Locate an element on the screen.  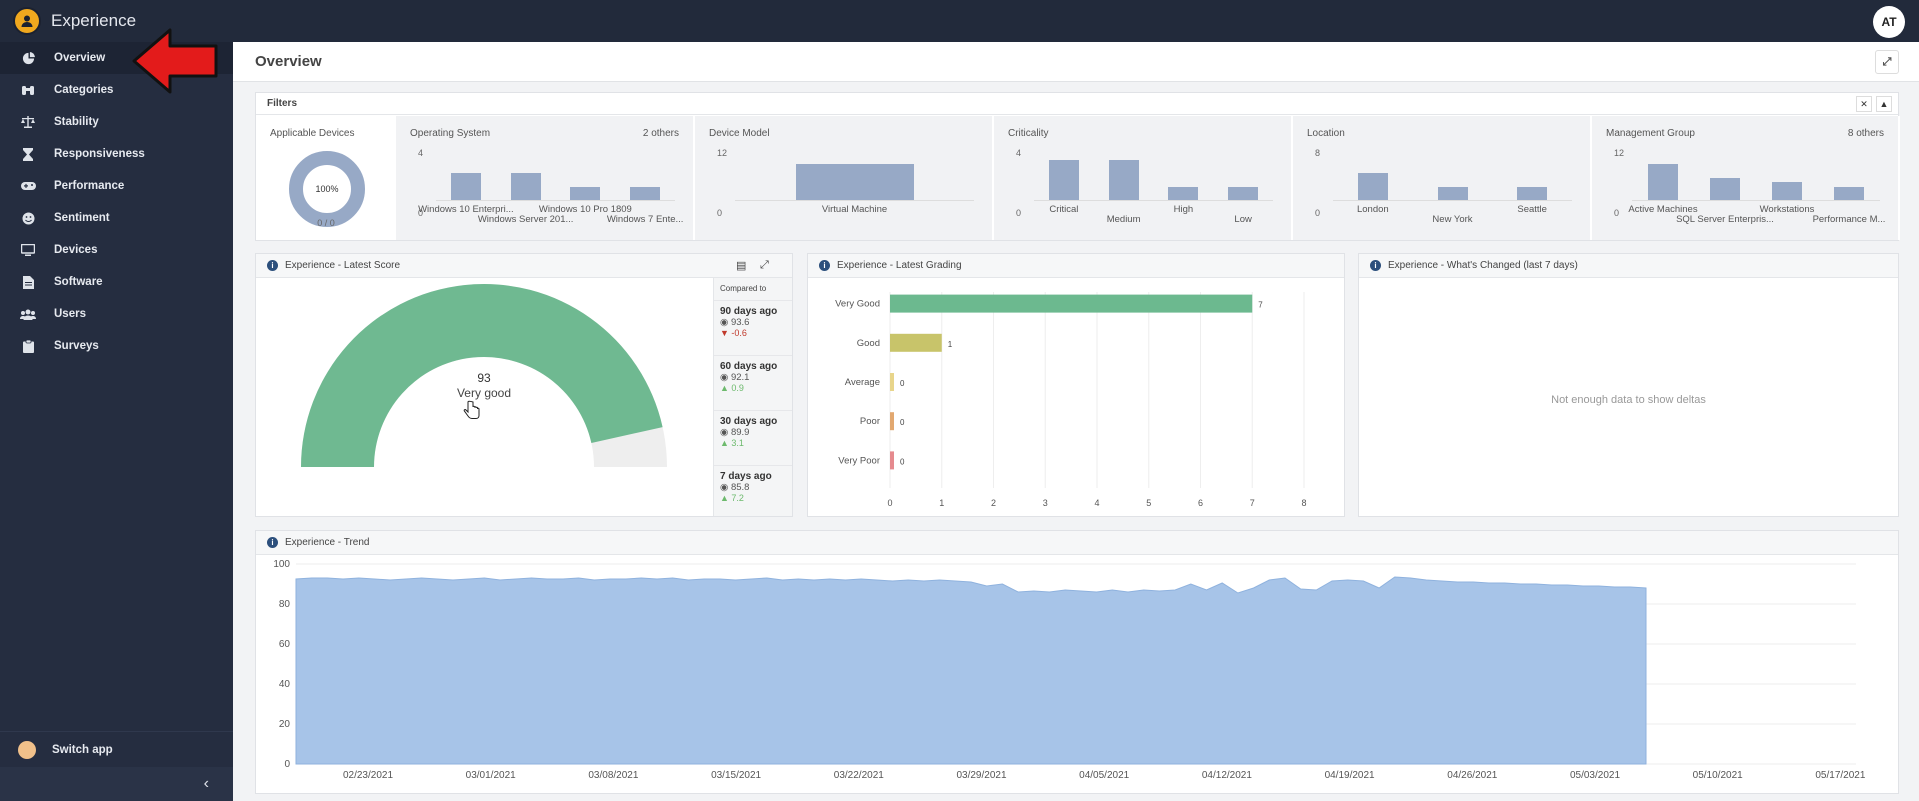
binoculars-icon is located at coordinates (28, 90).